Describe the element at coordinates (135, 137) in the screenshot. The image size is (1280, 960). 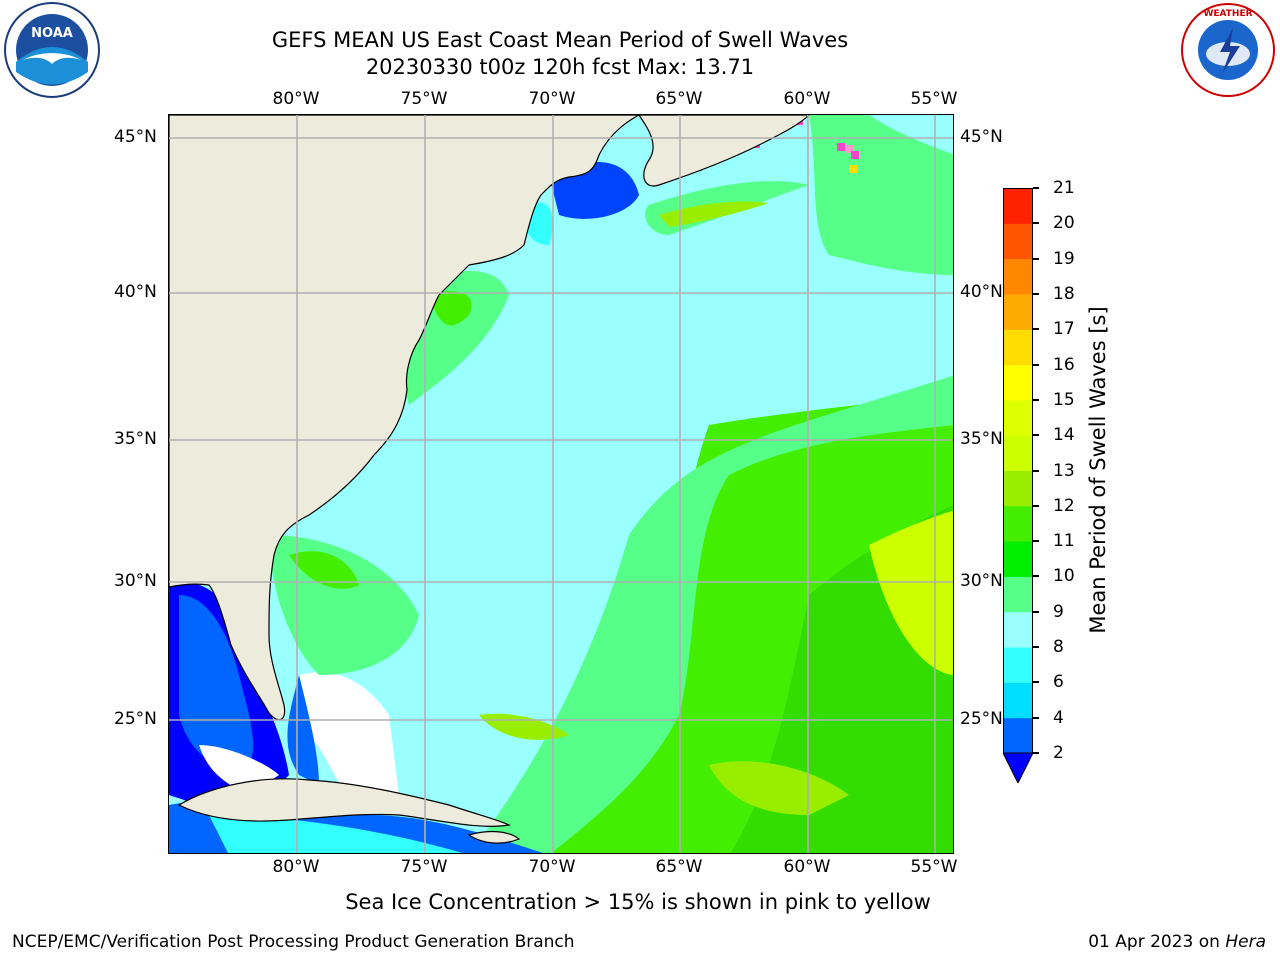
I see `lat-label-left: 45°N` at that location.